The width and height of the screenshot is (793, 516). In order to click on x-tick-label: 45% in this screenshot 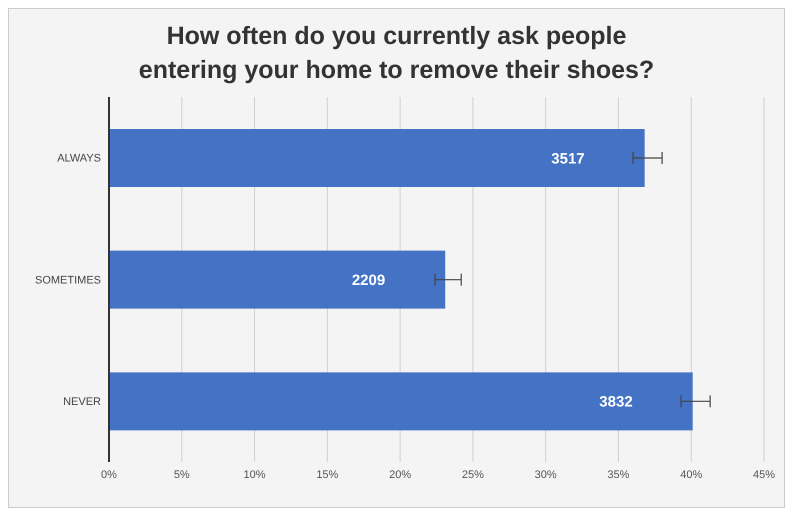, I will do `click(764, 474)`.